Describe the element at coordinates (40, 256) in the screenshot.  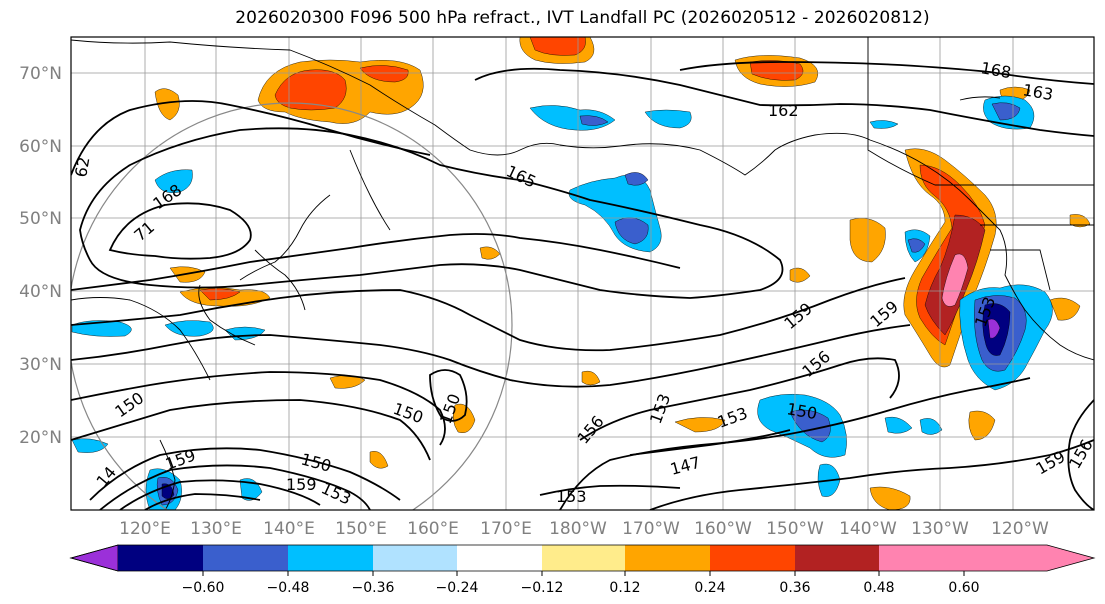
I see `latitude-labels: 70°N 60°N 50°N 40°N 30°N 20°N` at that location.